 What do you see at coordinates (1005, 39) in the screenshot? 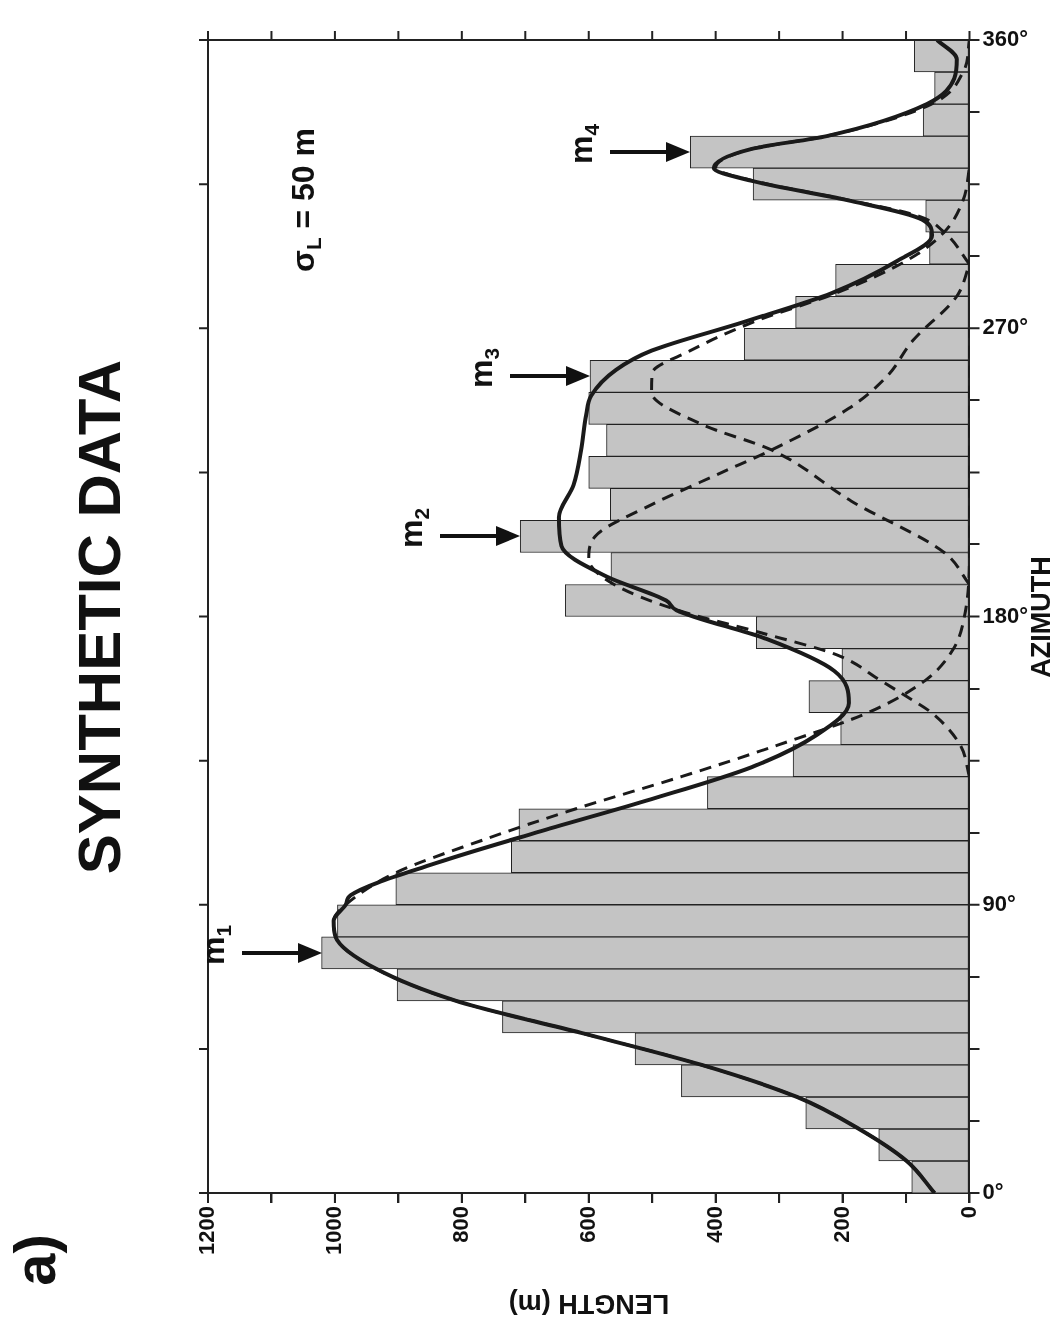
I see `y-tick-label: 360°` at bounding box center [1005, 39].